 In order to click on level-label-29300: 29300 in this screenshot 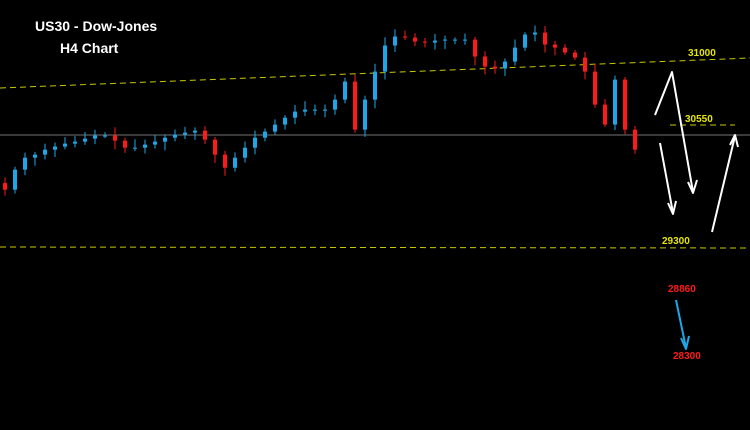, I will do `click(676, 241)`.